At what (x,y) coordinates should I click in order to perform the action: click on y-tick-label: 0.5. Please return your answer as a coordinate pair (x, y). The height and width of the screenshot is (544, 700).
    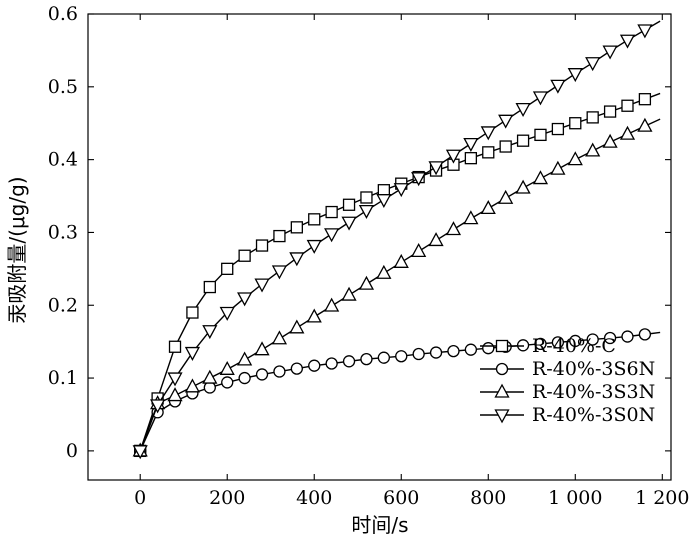
    Looking at the image, I should click on (63, 87).